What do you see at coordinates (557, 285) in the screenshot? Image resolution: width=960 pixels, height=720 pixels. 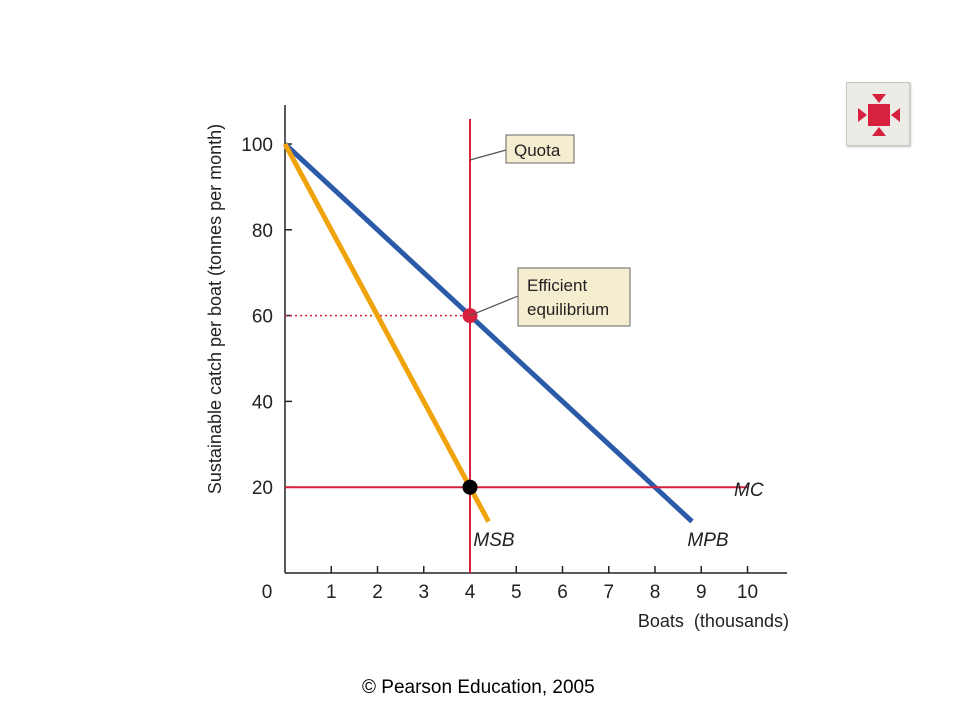 I see `efficient-callout-line1: Efficient` at bounding box center [557, 285].